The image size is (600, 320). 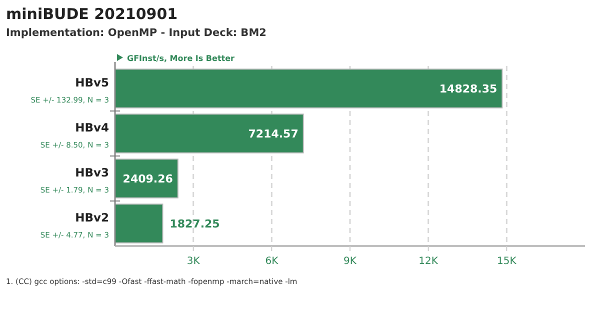 I want to click on data-label: 14828.35, so click(x=468, y=89).